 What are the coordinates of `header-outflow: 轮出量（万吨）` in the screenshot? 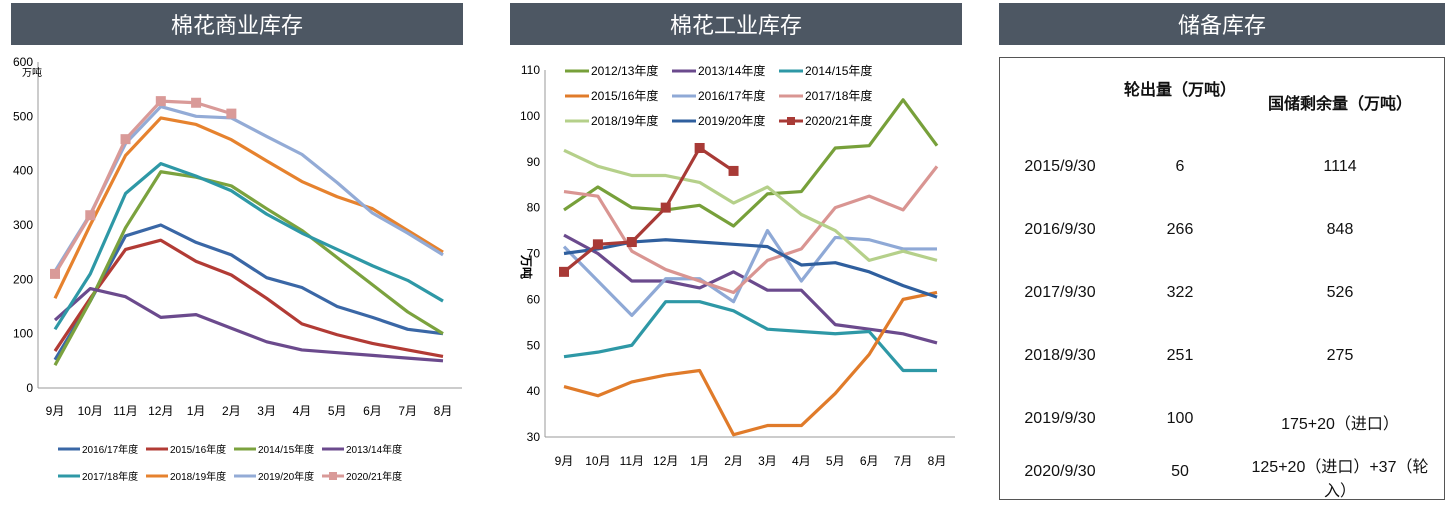 It's located at (1179, 90).